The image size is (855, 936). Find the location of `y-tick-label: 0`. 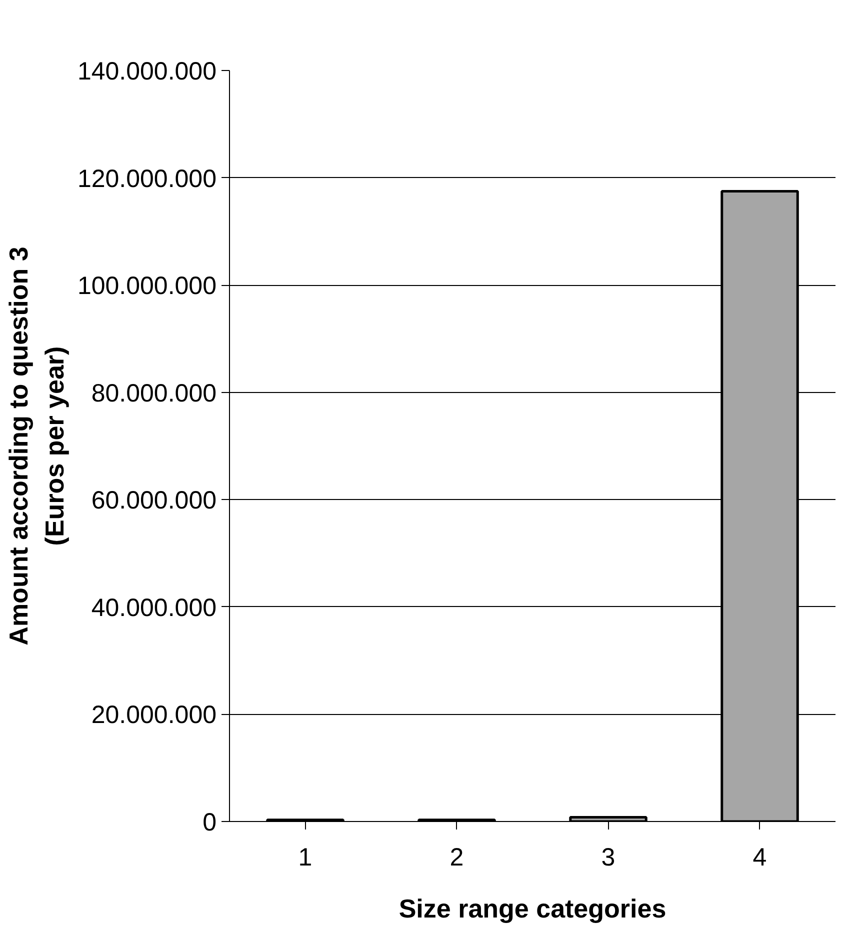

y-tick-label: 0 is located at coordinates (209, 822).